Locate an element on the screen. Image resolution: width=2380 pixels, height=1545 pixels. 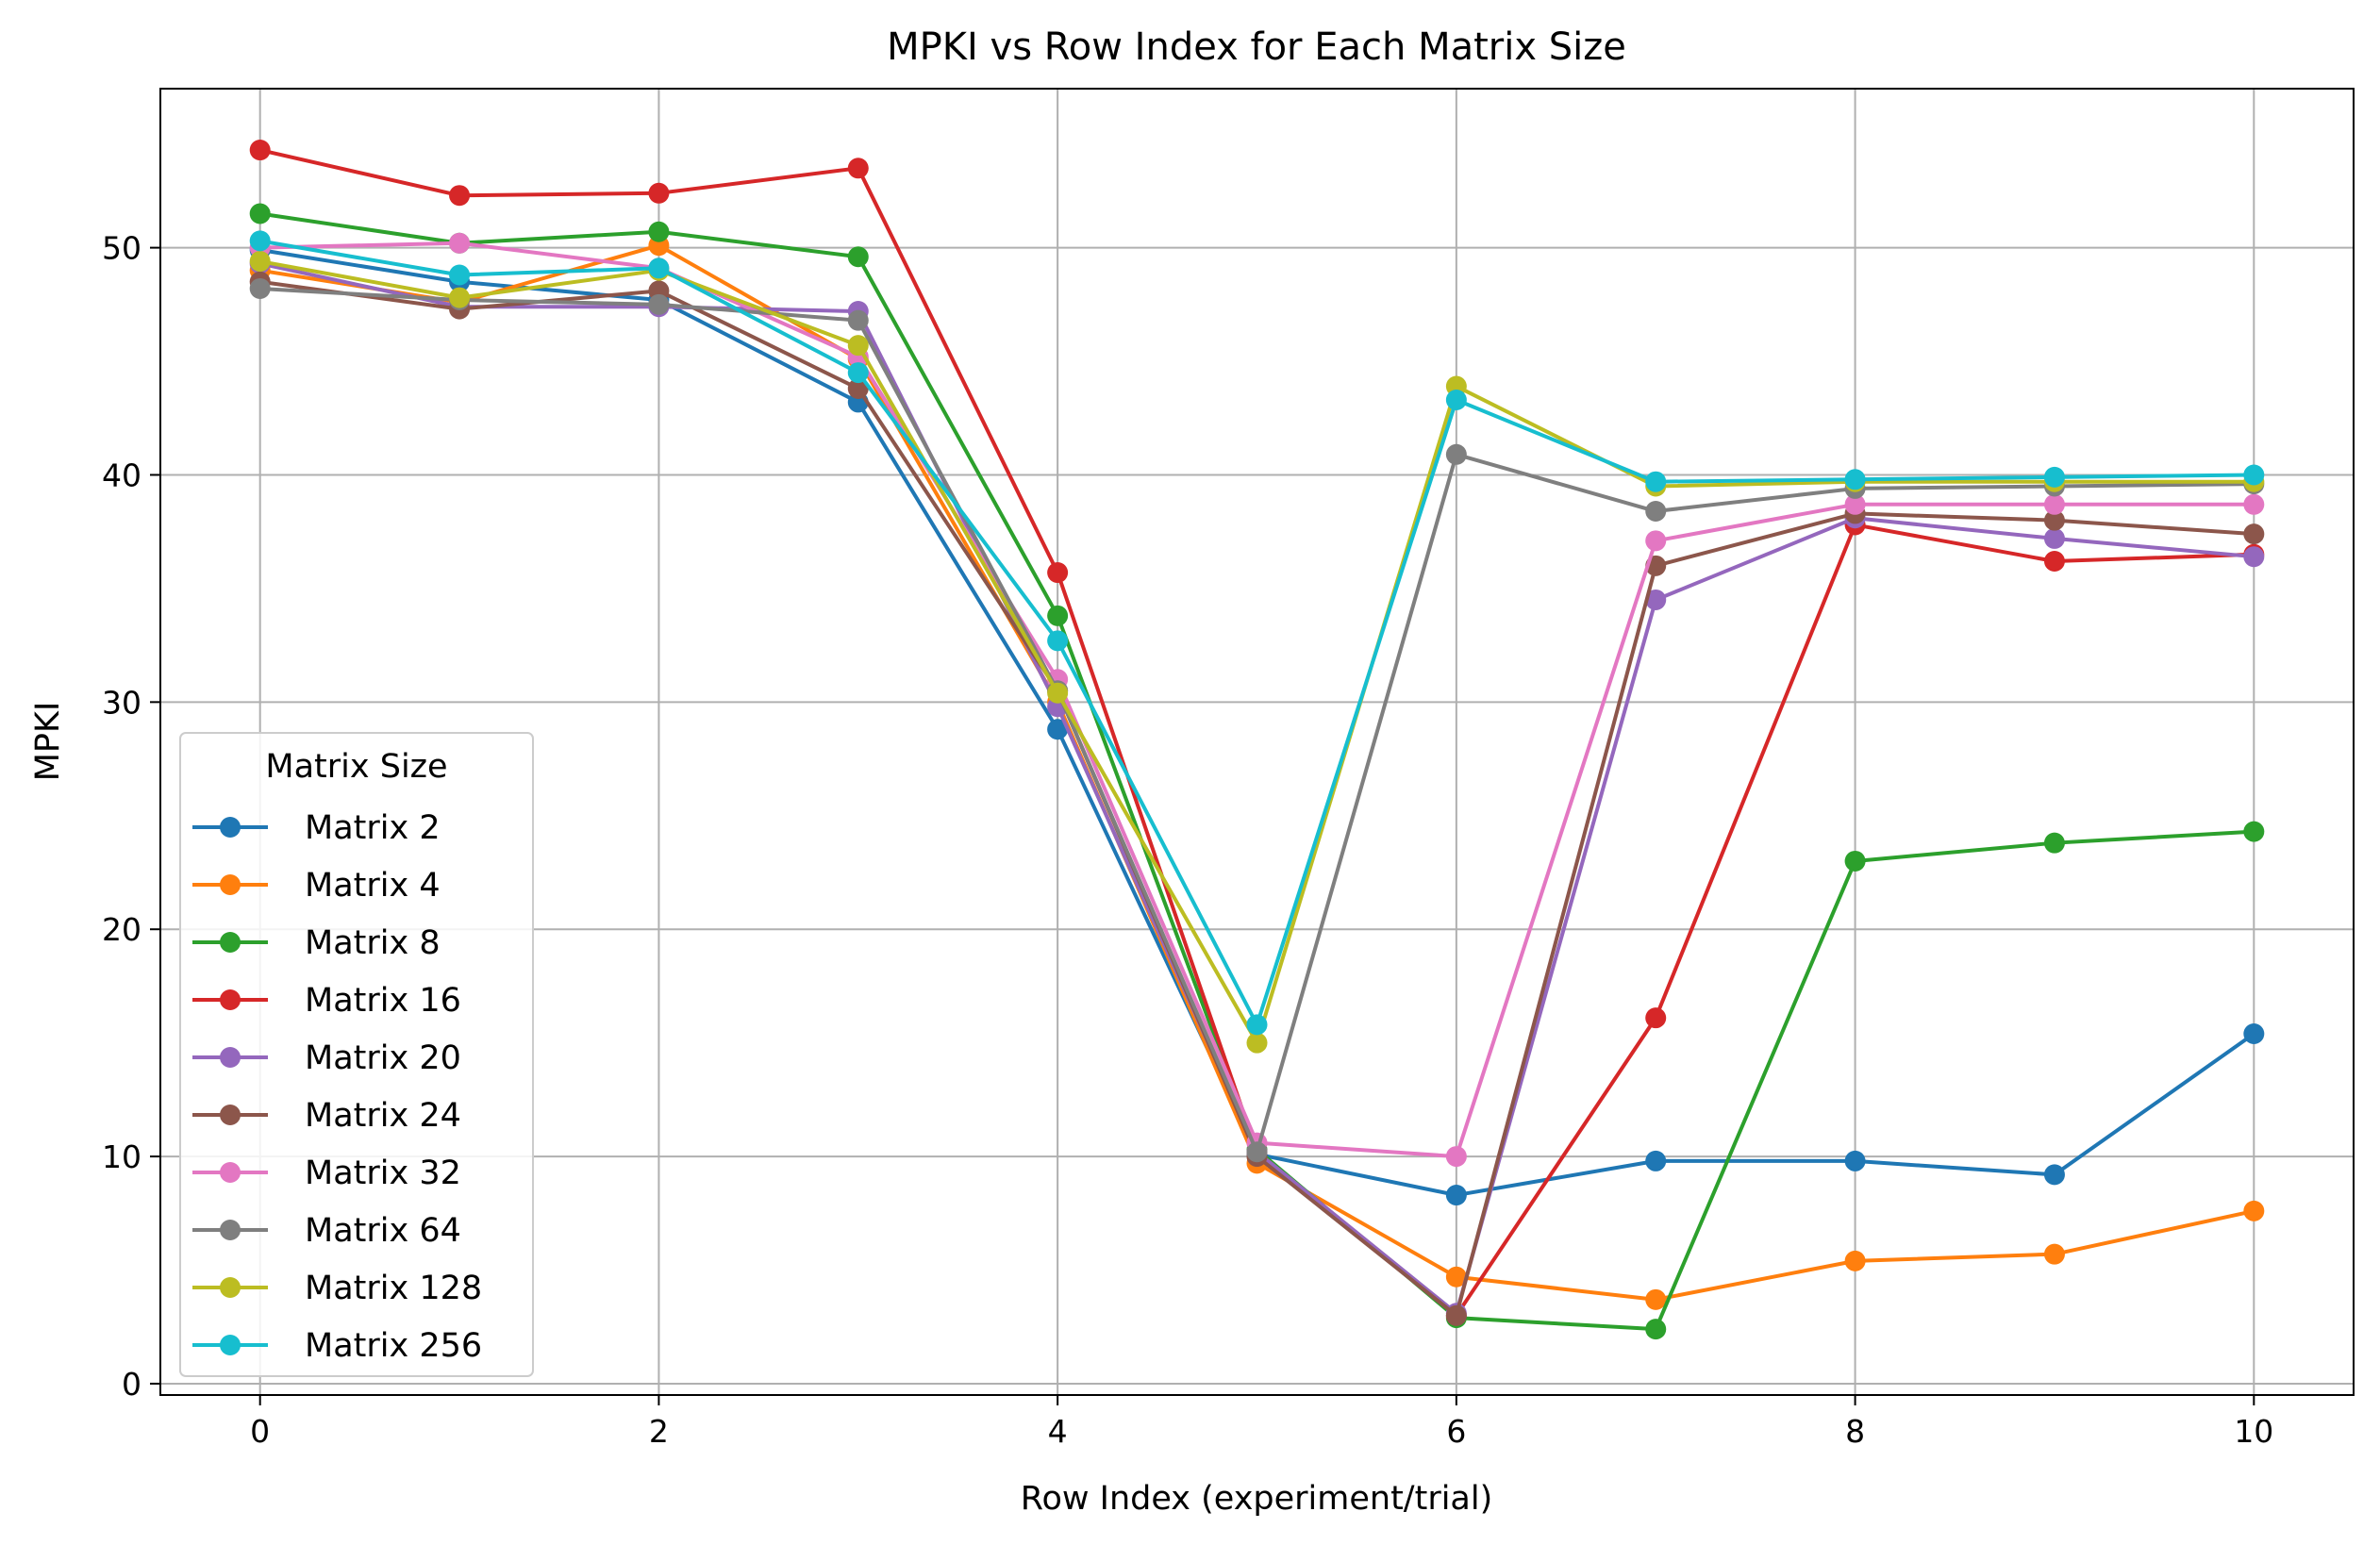
legend-entry: Matrix 16 is located at coordinates (327, 1001).